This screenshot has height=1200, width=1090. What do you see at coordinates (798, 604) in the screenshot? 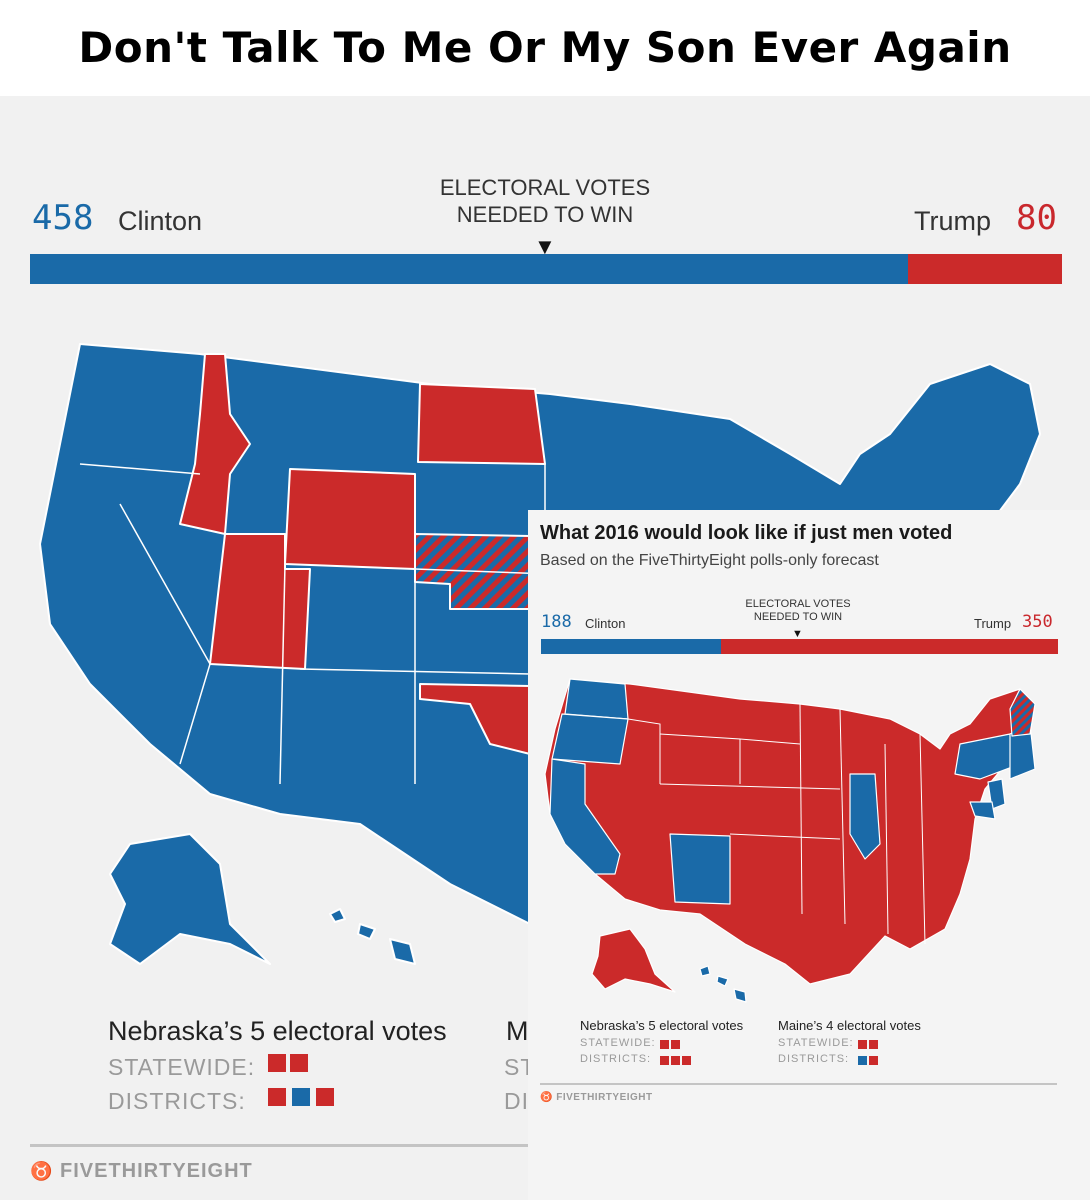
I see `inset-needed-line-1: ELECTORAL VOTES` at bounding box center [798, 604].